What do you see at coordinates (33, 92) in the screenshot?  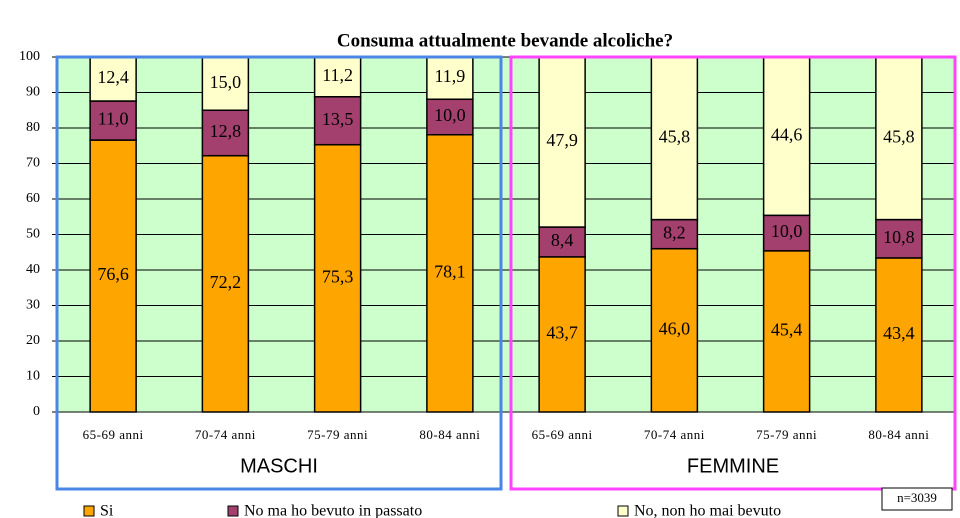 I see `y-tick-label: 90` at bounding box center [33, 92].